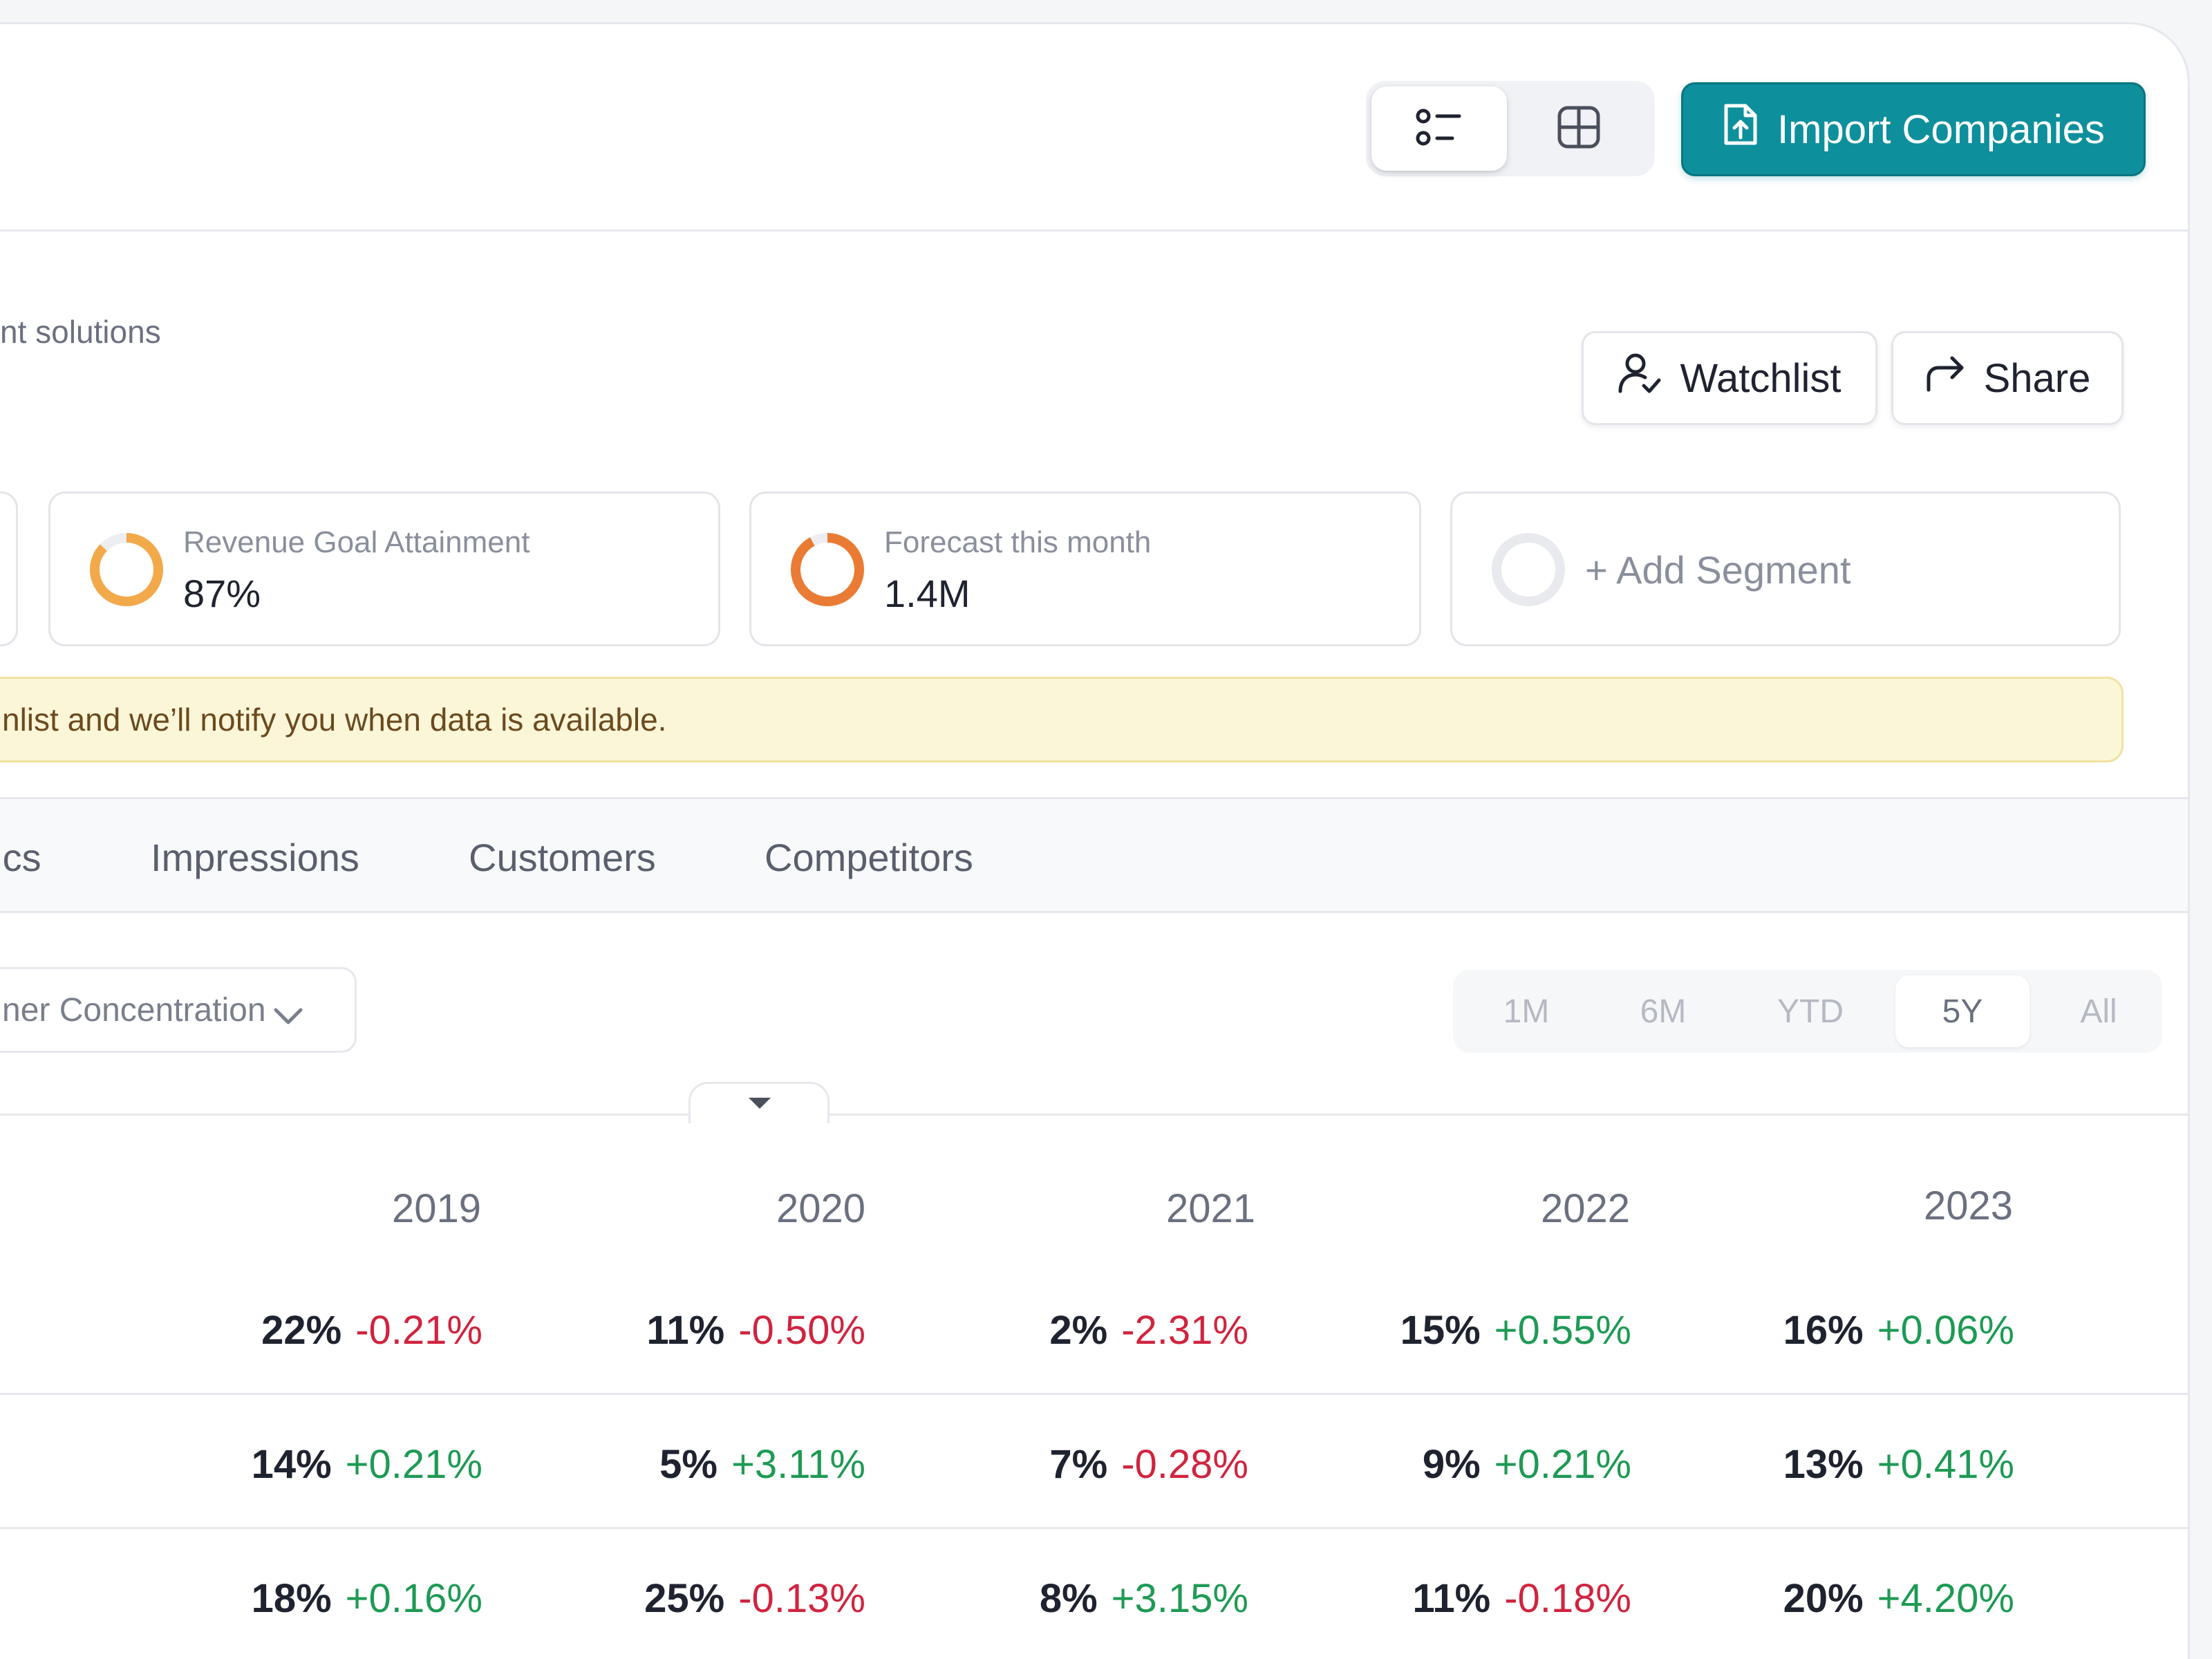 The width and height of the screenshot is (2212, 1659). I want to click on range-5y: 5Y, so click(1962, 1011).